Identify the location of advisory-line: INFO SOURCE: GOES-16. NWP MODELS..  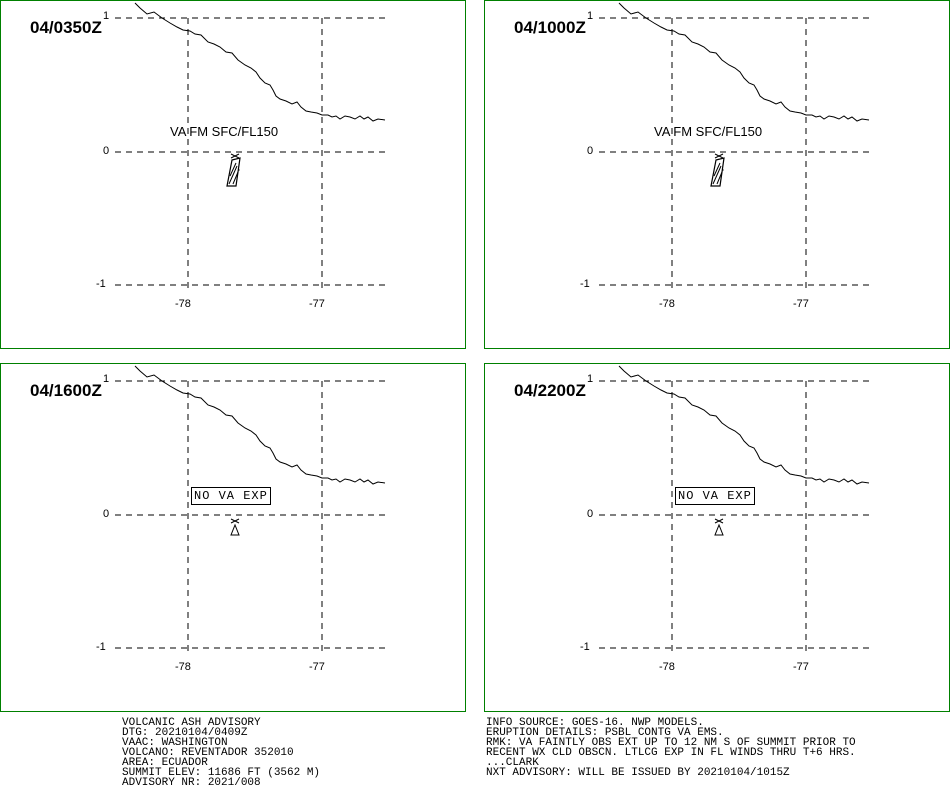
(595, 723).